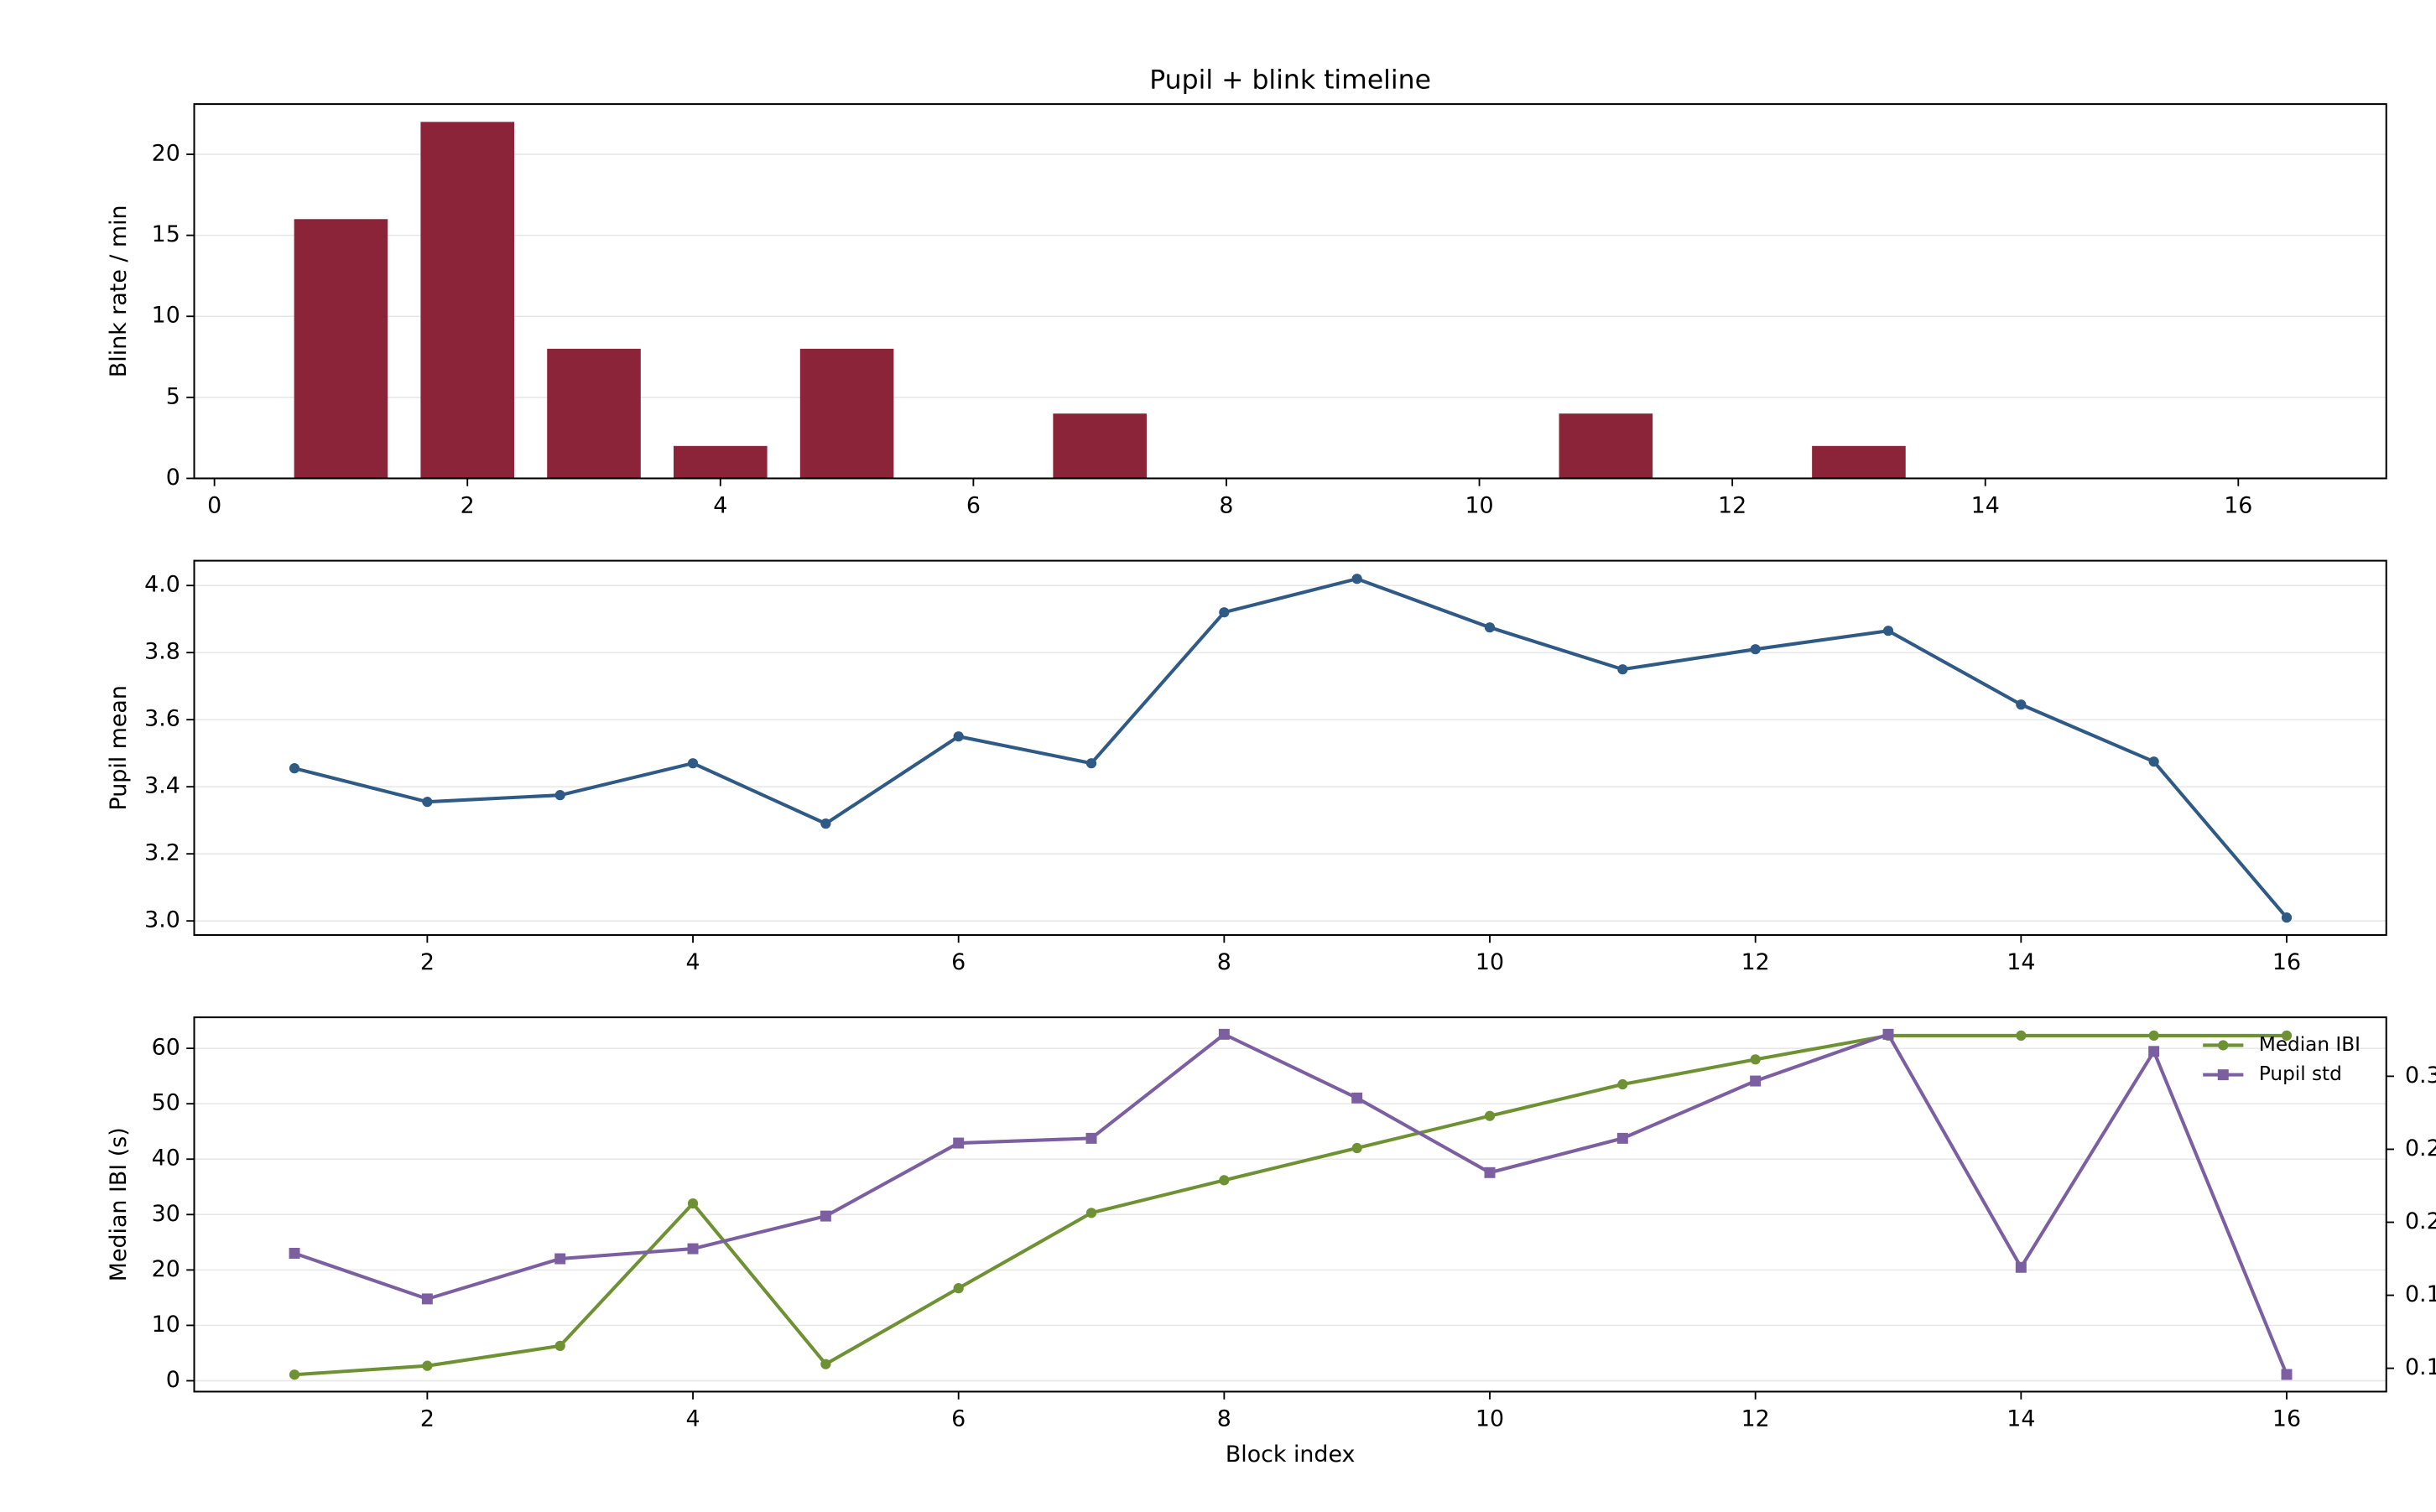 The height and width of the screenshot is (1512, 2436). What do you see at coordinates (162, 585) in the screenshot?
I see `y-tick-label: 4.0` at bounding box center [162, 585].